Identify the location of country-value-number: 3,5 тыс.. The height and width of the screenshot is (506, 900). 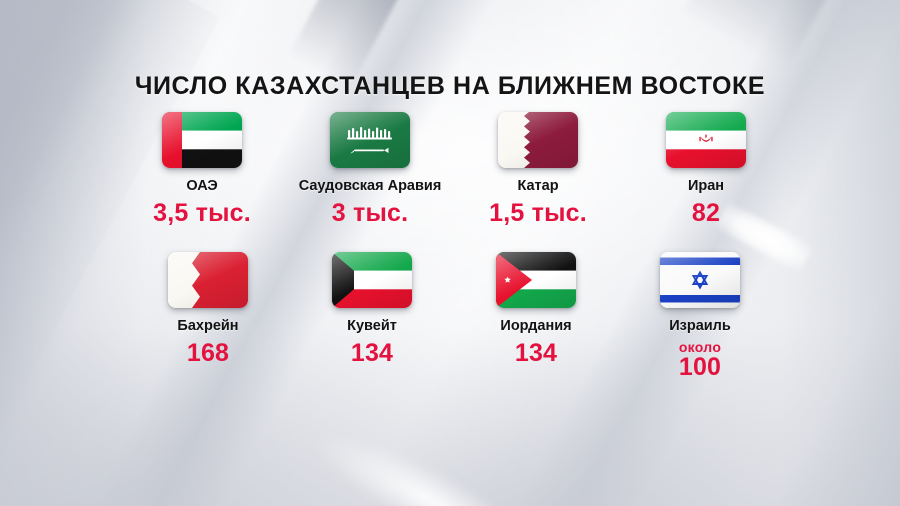
(202, 213).